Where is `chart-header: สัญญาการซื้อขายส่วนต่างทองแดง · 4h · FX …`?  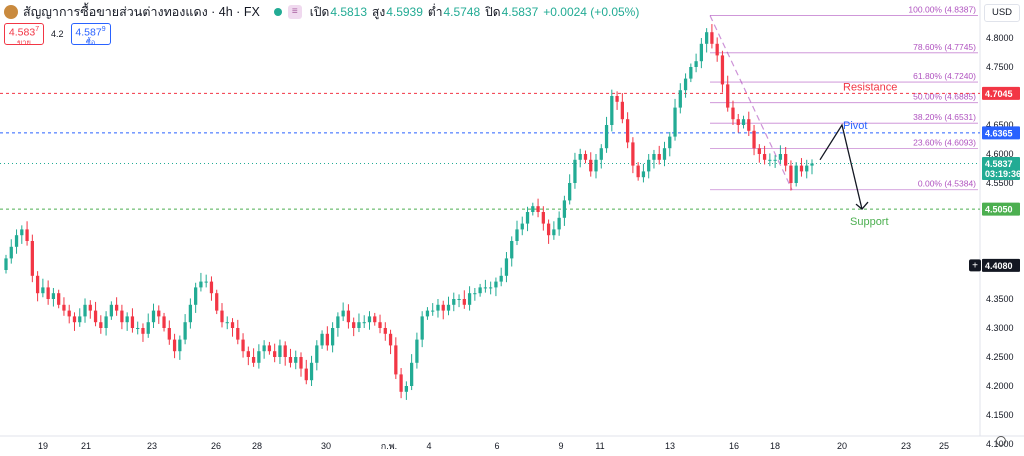
chart-header: สัญญาการซื้อขายส่วนต่างทองแดง · 4h · FX … is located at coordinates (324, 12).